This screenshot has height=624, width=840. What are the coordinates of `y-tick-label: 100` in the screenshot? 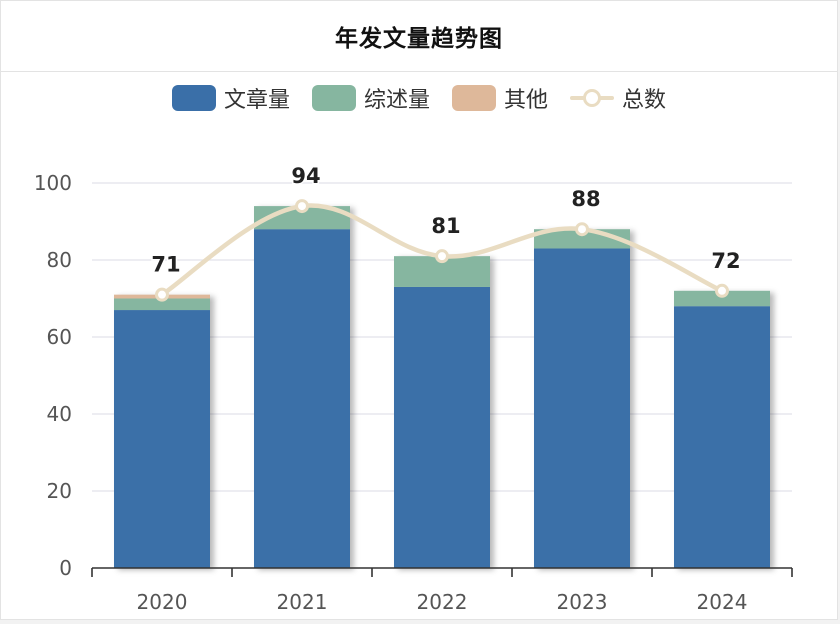 It's located at (53, 183).